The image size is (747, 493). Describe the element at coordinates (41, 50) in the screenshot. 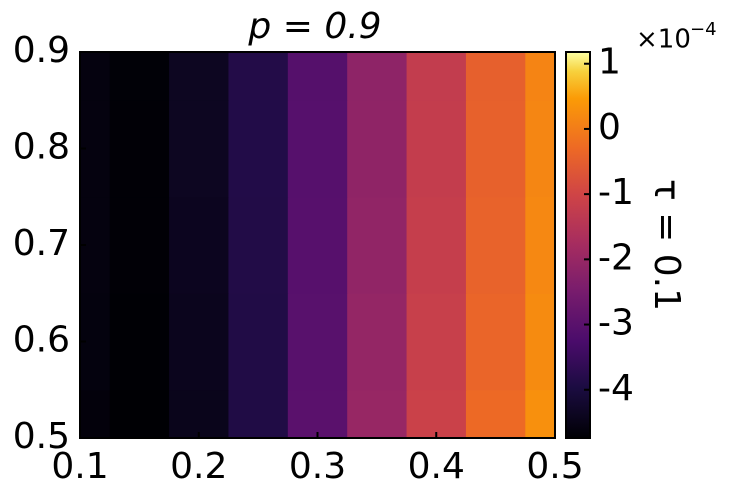

I see `y-tick-label: 0.9` at that location.